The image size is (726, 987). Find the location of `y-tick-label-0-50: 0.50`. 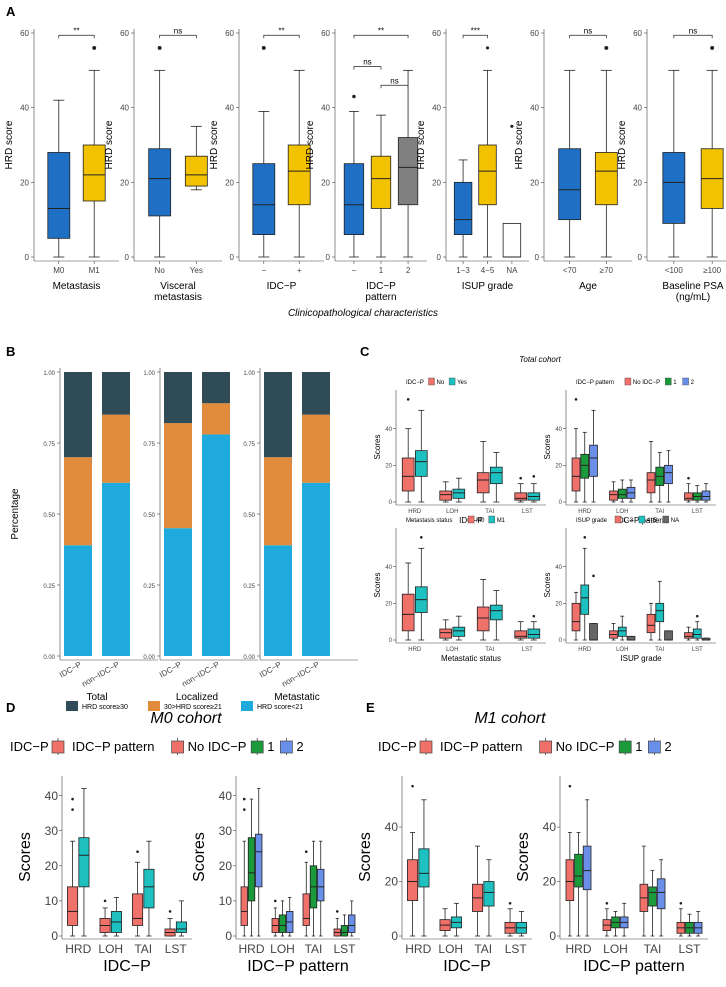

y-tick-label-0-50: 0.50 is located at coordinates (249, 516).